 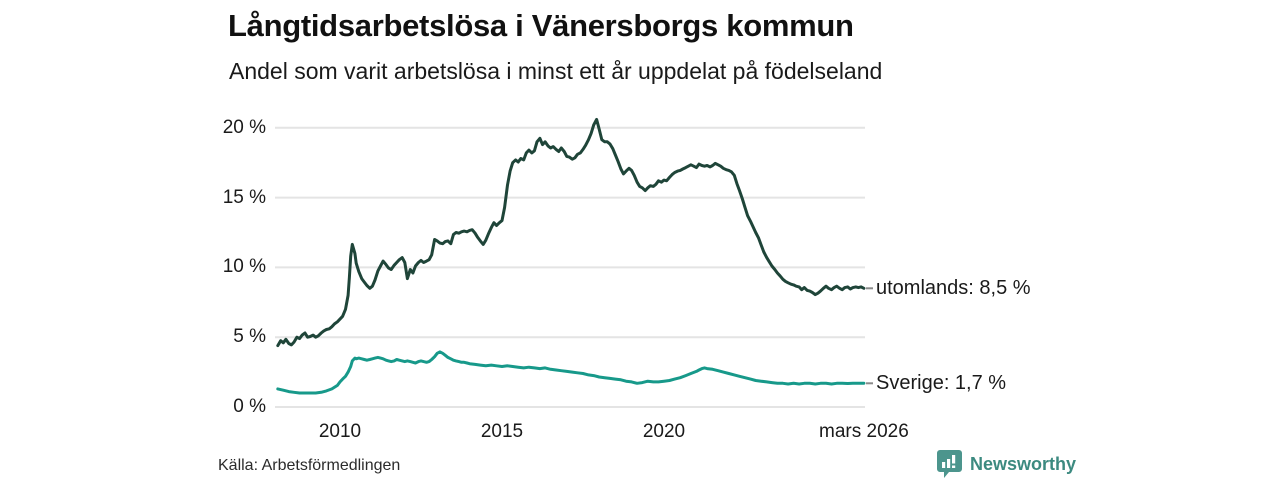 What do you see at coordinates (864, 431) in the screenshot?
I see `x-tick-label: mars 2026` at bounding box center [864, 431].